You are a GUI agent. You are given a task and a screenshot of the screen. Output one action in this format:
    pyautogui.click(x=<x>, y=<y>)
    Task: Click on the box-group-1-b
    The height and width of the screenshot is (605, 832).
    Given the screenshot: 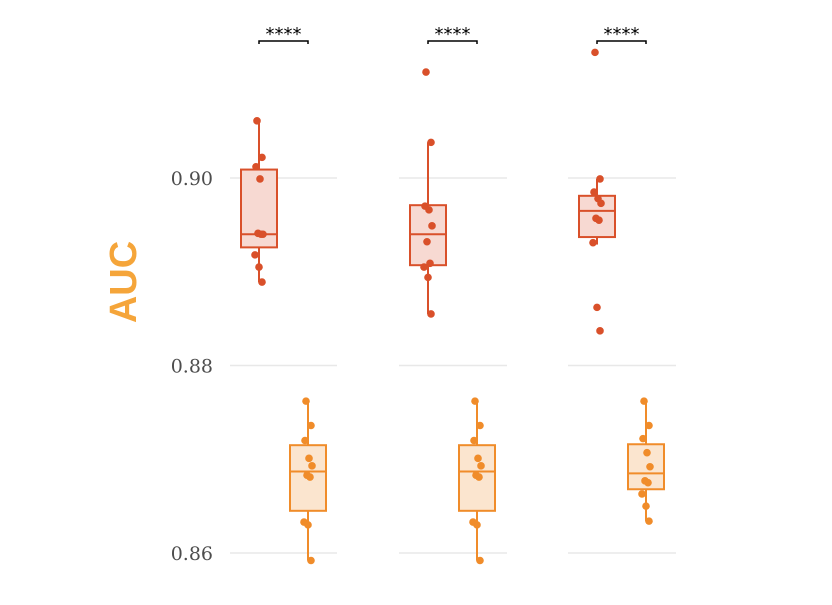 What is the action you would take?
    pyautogui.click(x=308, y=481)
    